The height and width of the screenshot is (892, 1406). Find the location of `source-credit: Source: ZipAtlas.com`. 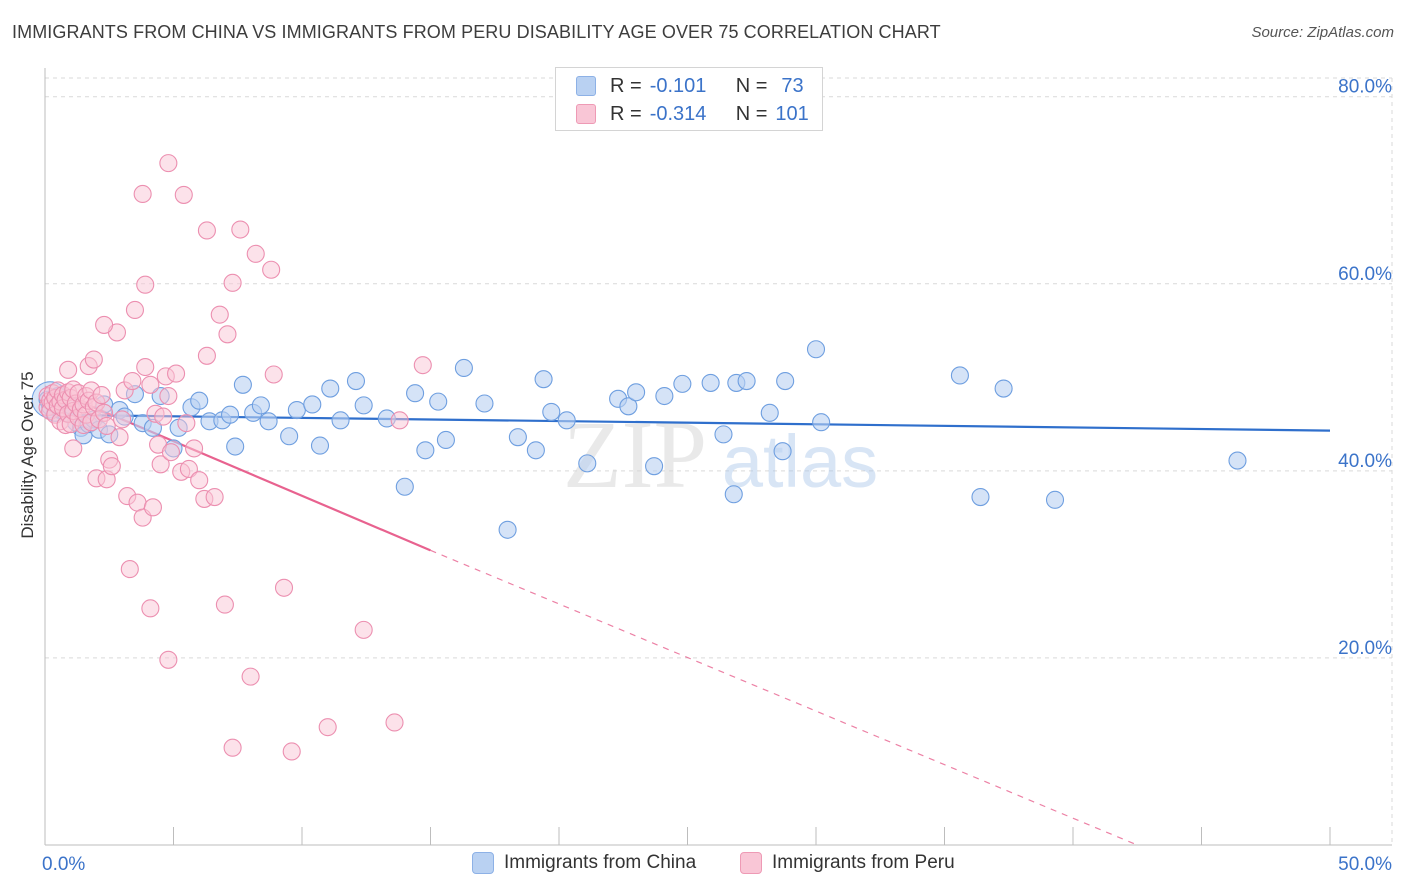

source-credit: Source: ZipAtlas.com is located at coordinates (1322, 32).